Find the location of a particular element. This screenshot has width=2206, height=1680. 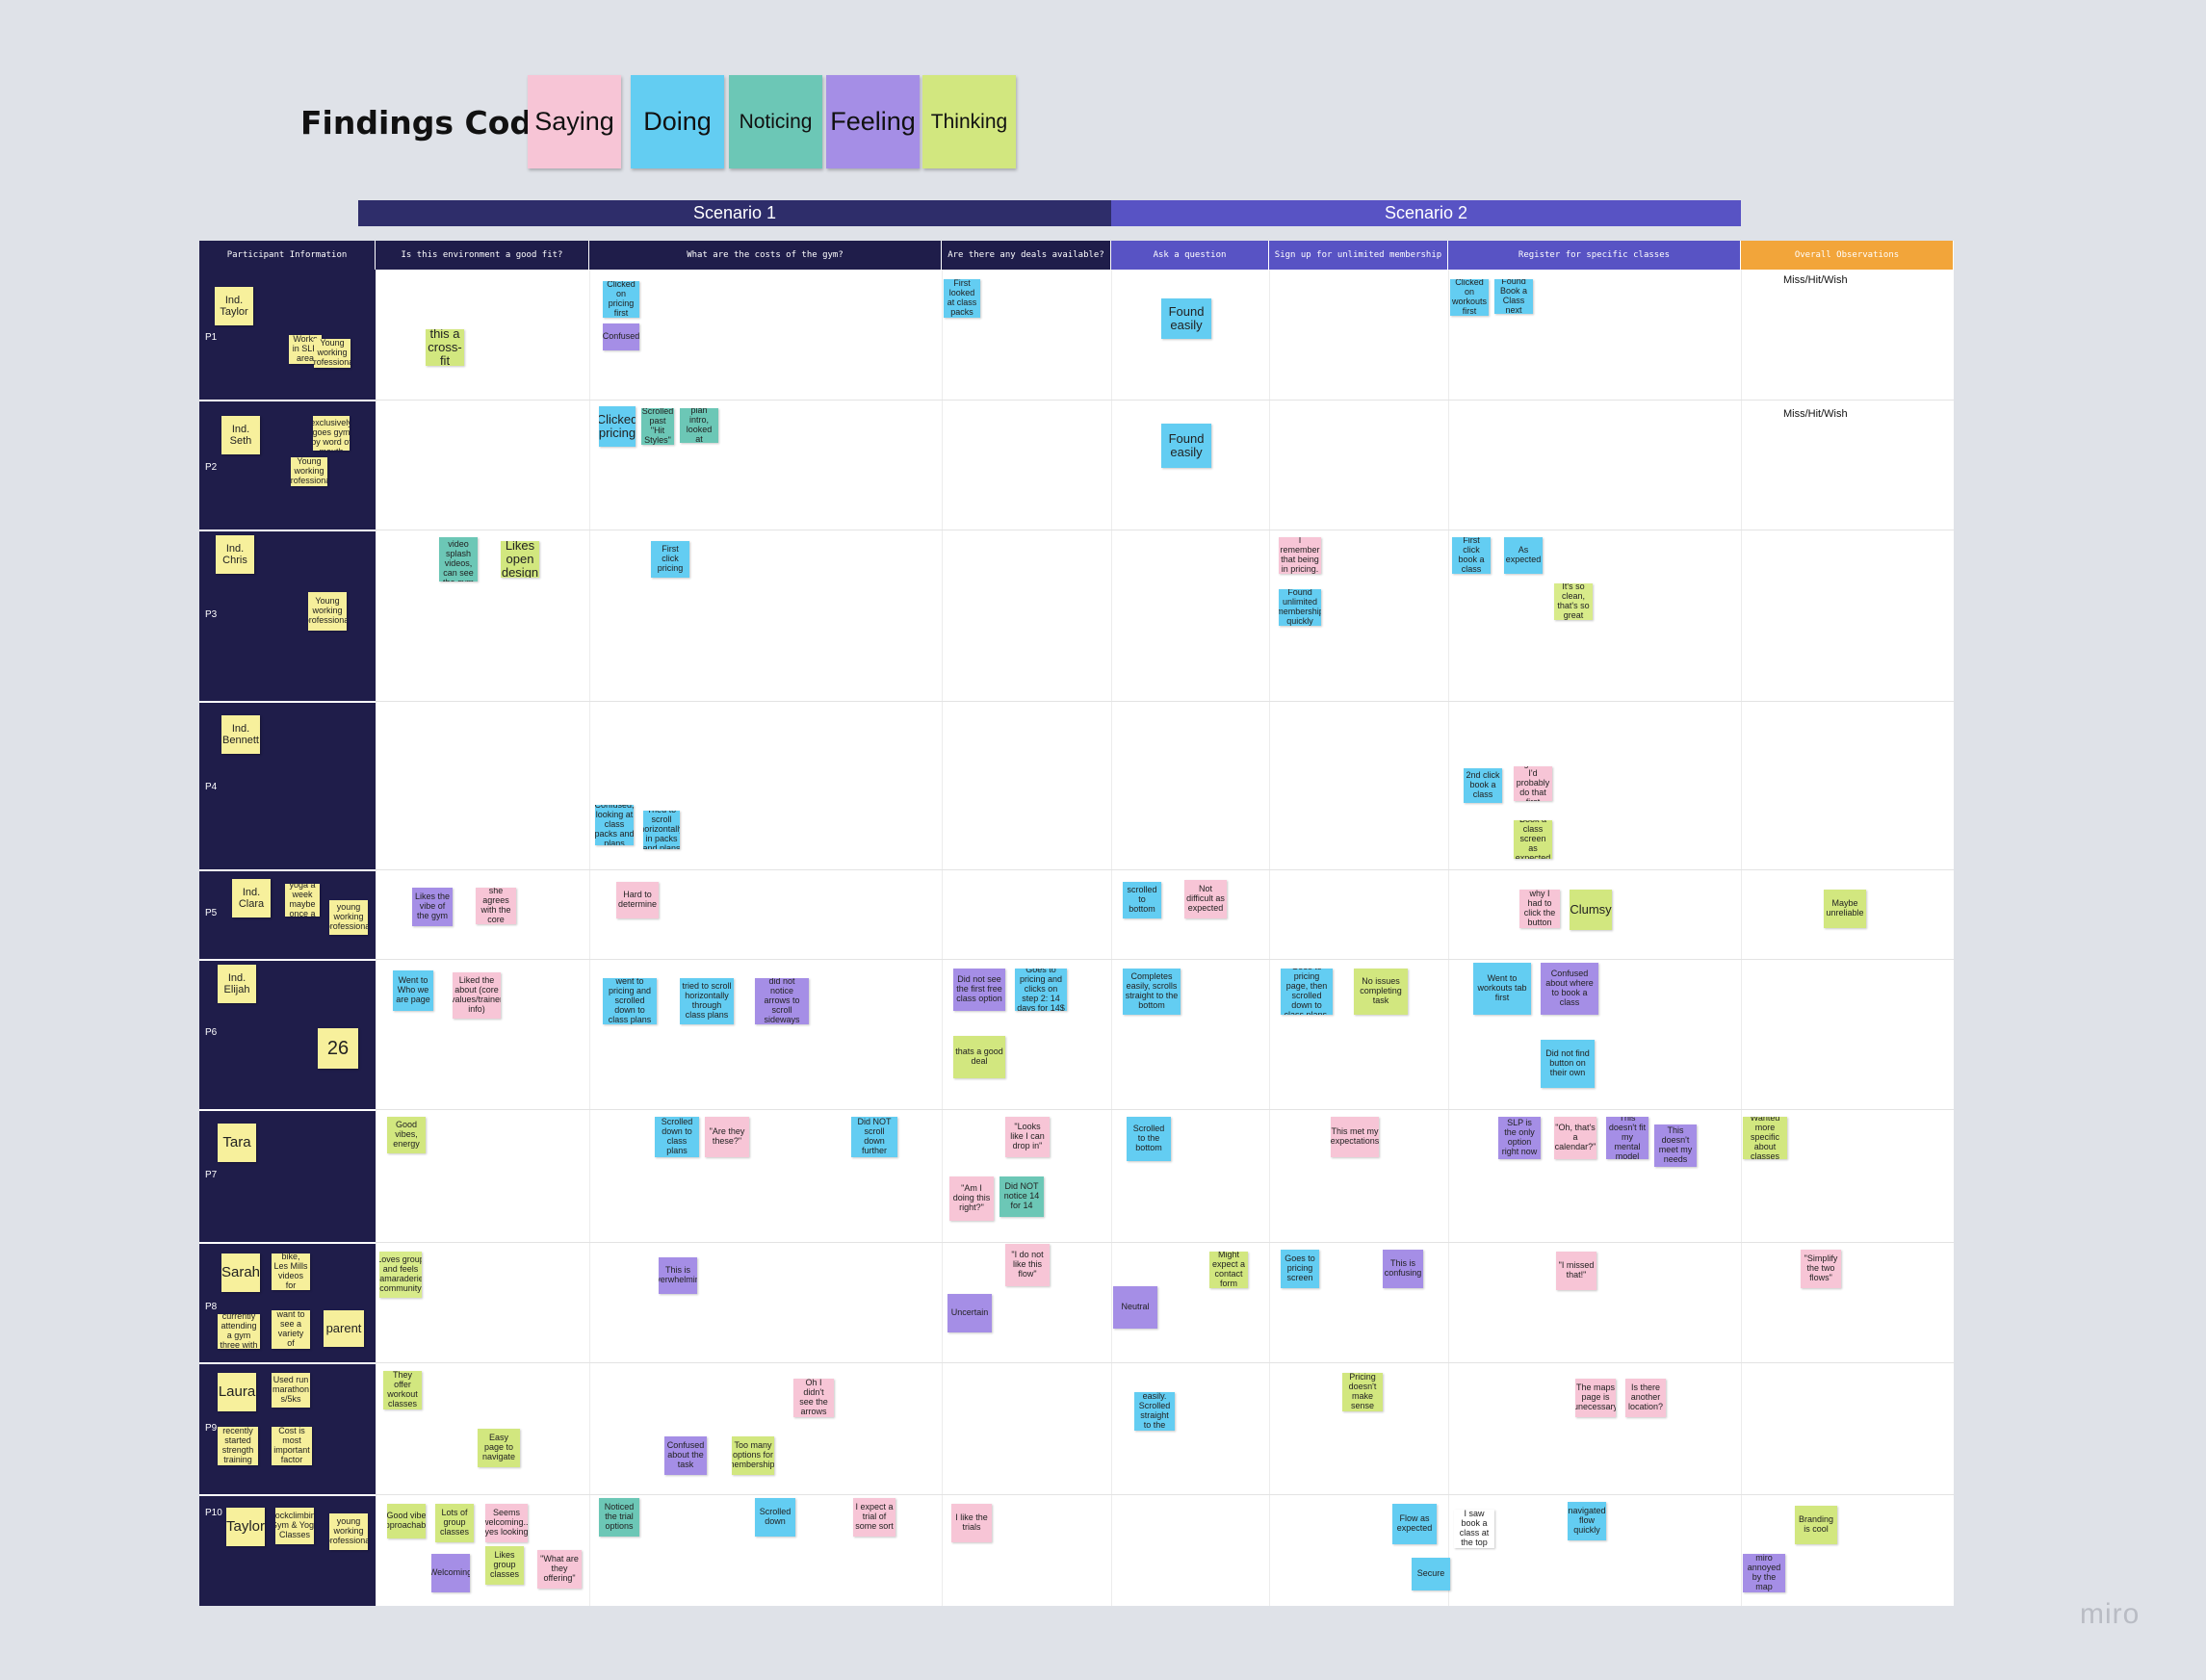

sticky-note: Neutral is located at coordinates (1135, 1307).